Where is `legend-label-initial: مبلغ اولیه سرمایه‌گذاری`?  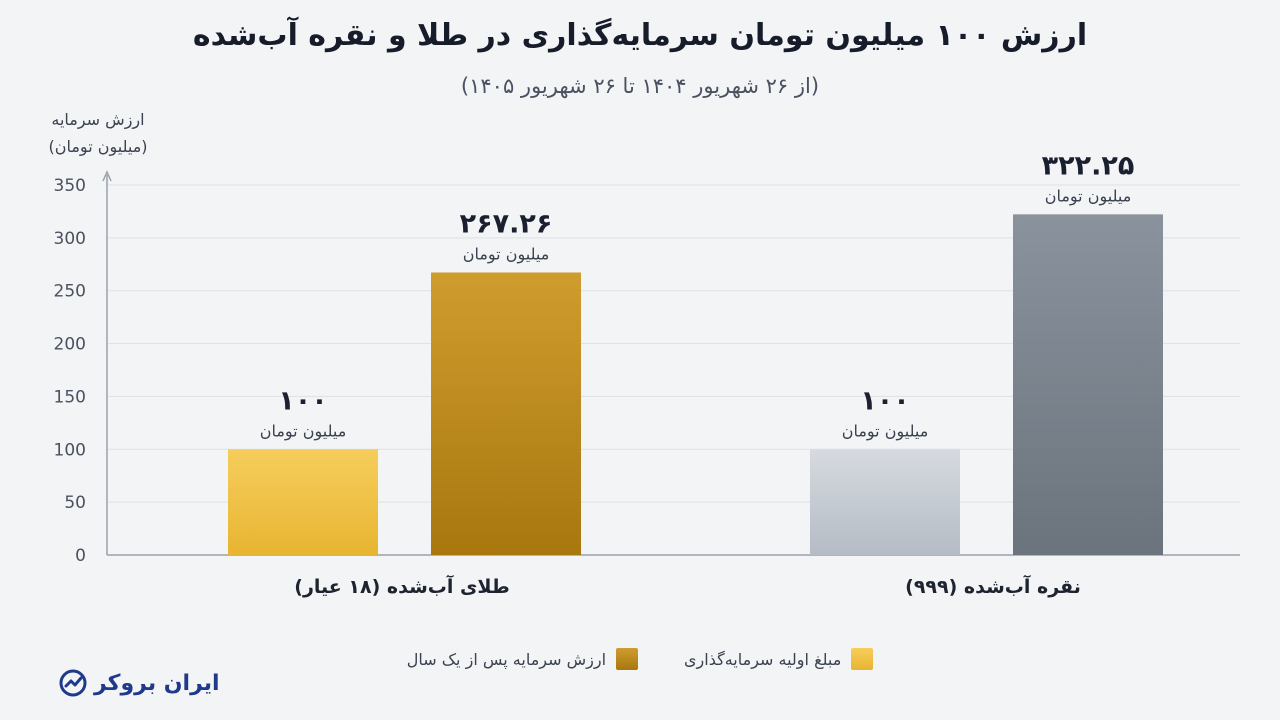 legend-label-initial: مبلغ اولیه سرمایه‌گذاری is located at coordinates (763, 659).